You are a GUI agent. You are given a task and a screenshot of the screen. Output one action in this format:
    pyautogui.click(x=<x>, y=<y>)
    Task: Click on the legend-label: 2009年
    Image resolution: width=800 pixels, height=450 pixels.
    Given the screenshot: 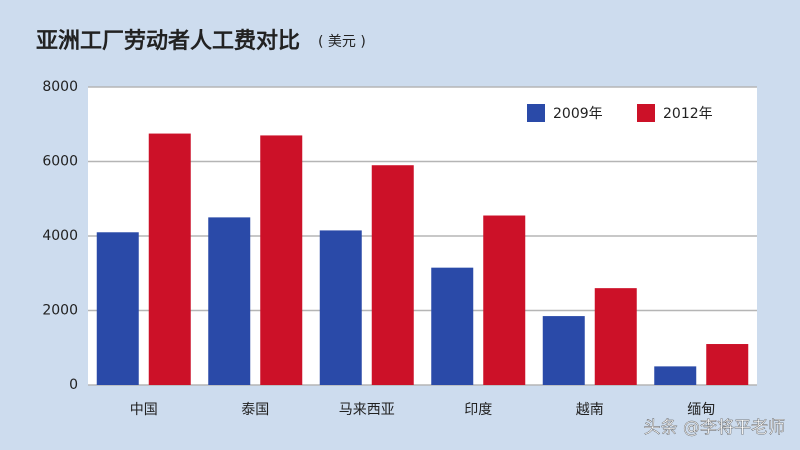 What is the action you would take?
    pyautogui.click(x=578, y=114)
    